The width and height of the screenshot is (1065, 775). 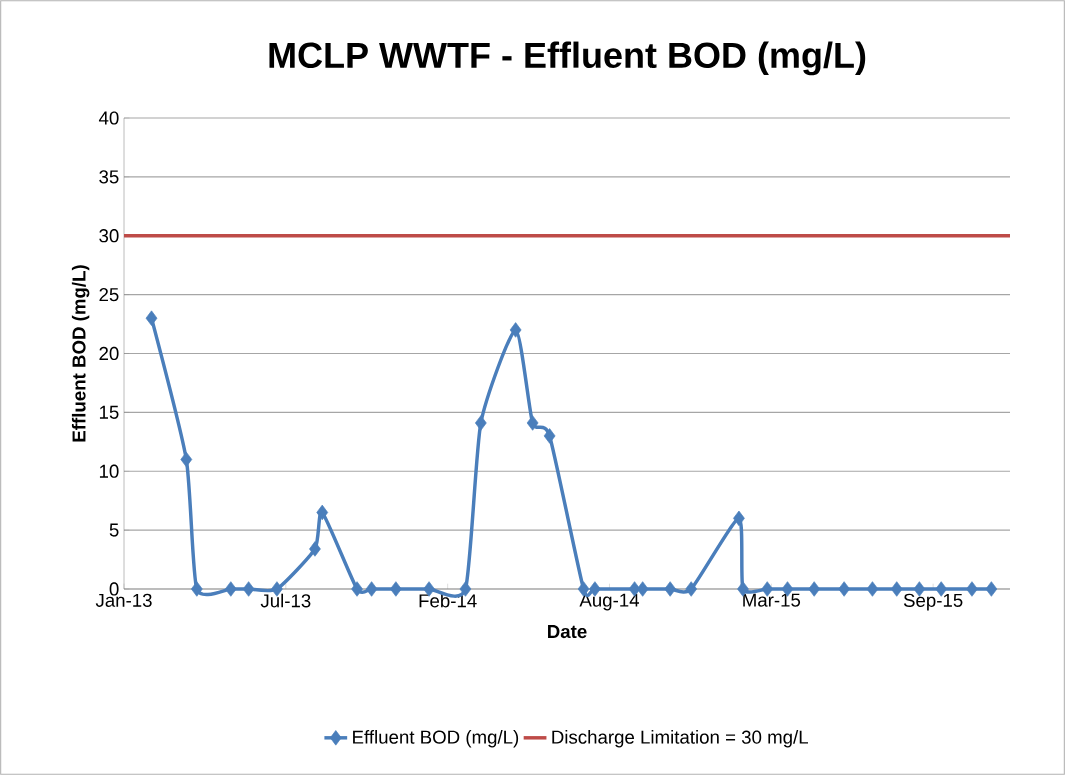 What do you see at coordinates (80, 353) in the screenshot?
I see `y-axis-title: Effluent BOD (mg/L)` at bounding box center [80, 353].